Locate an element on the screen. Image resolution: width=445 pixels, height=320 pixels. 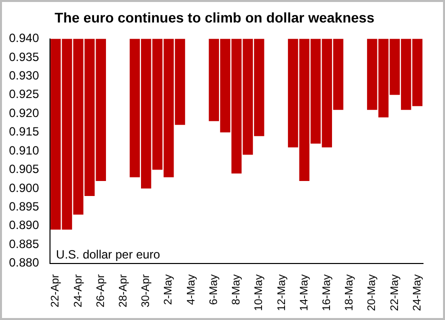
x-tick-label: 10-May is located at coordinates (259, 293).